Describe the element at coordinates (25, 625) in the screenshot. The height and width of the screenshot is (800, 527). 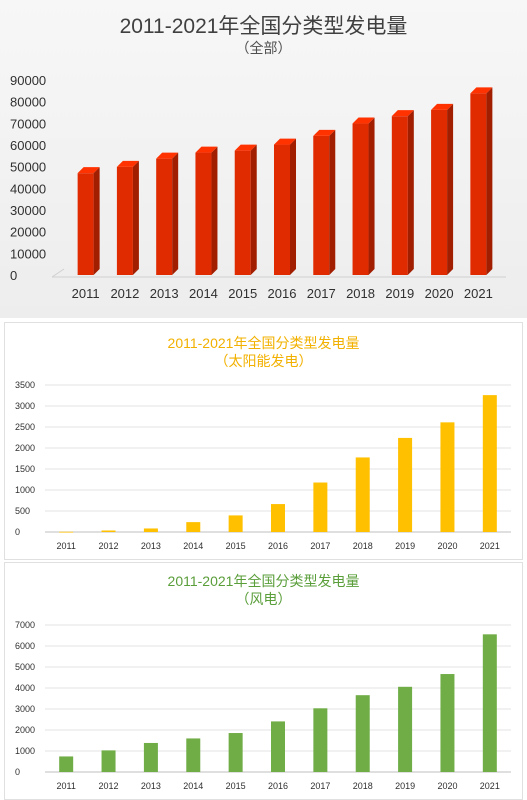
I see `y-tick-label: 7000` at that location.